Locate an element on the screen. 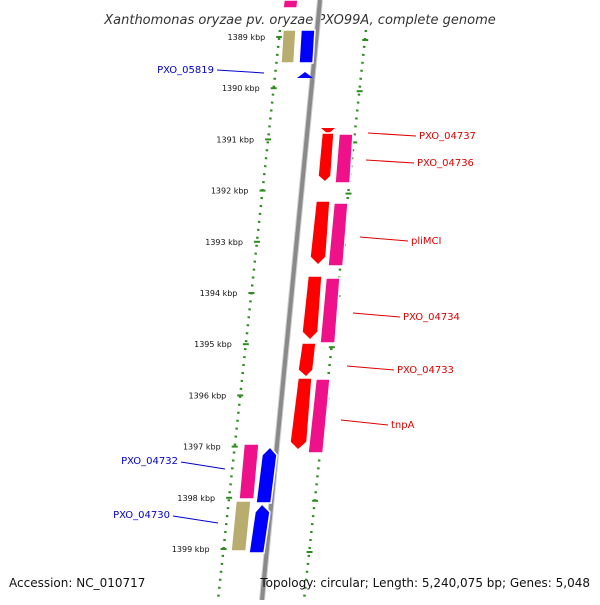  scale-tick-label: 1395 kbp is located at coordinates (213, 344).